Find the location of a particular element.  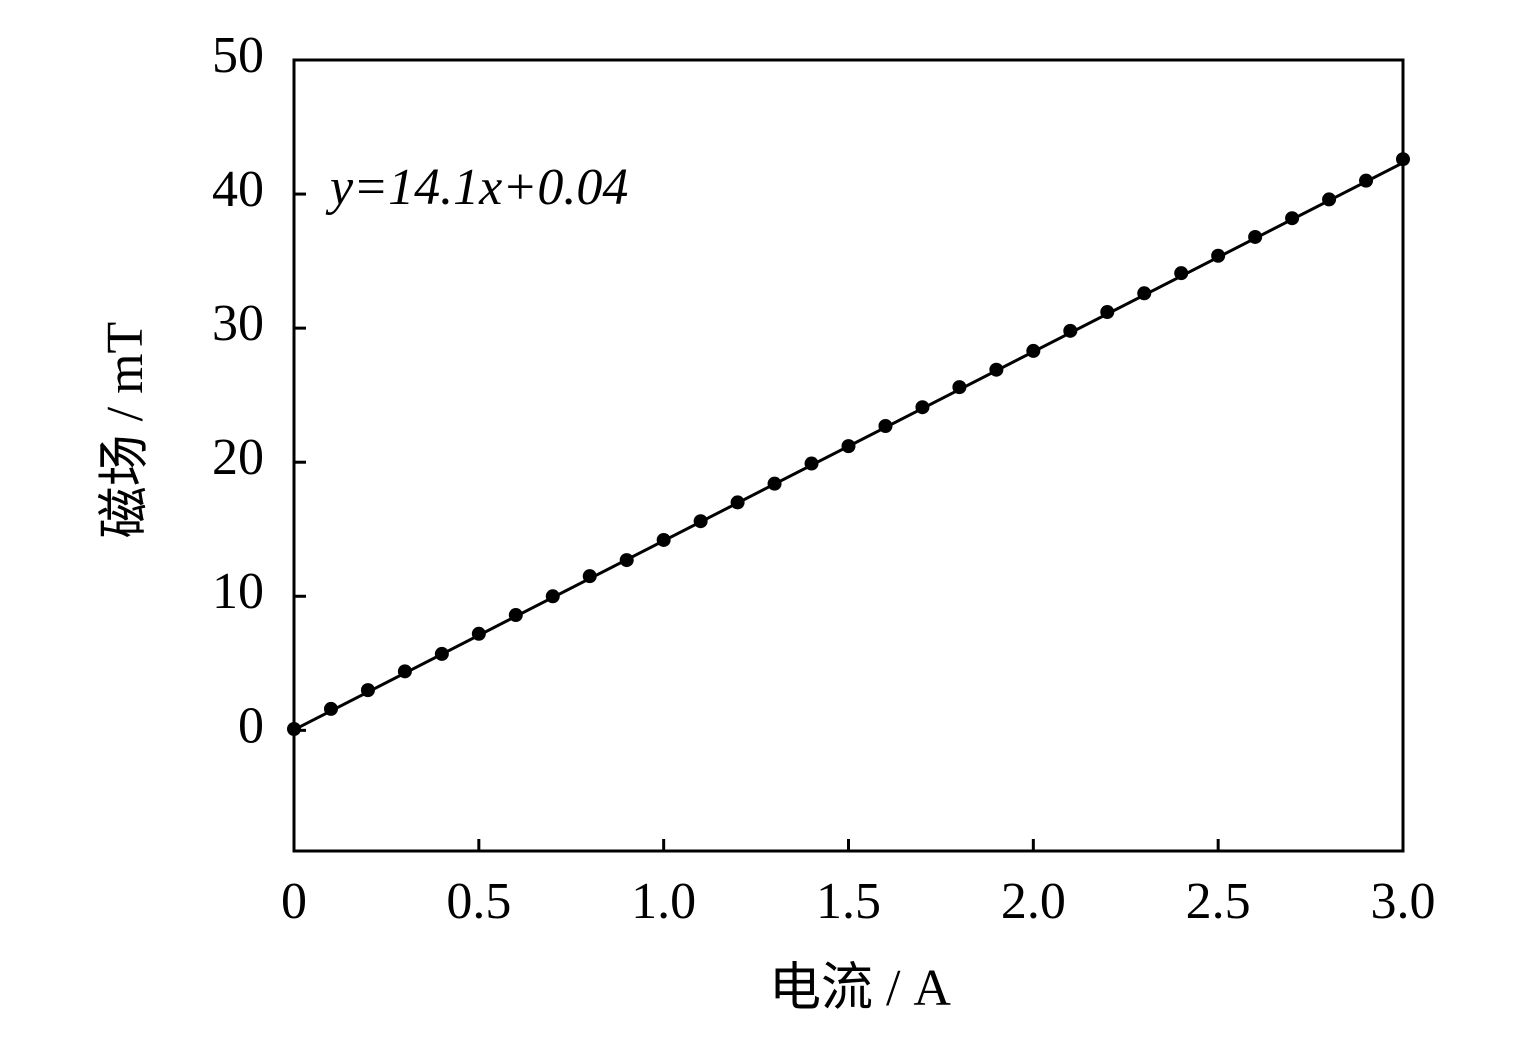

x-tick-label: 3.0 is located at coordinates (1403, 901).